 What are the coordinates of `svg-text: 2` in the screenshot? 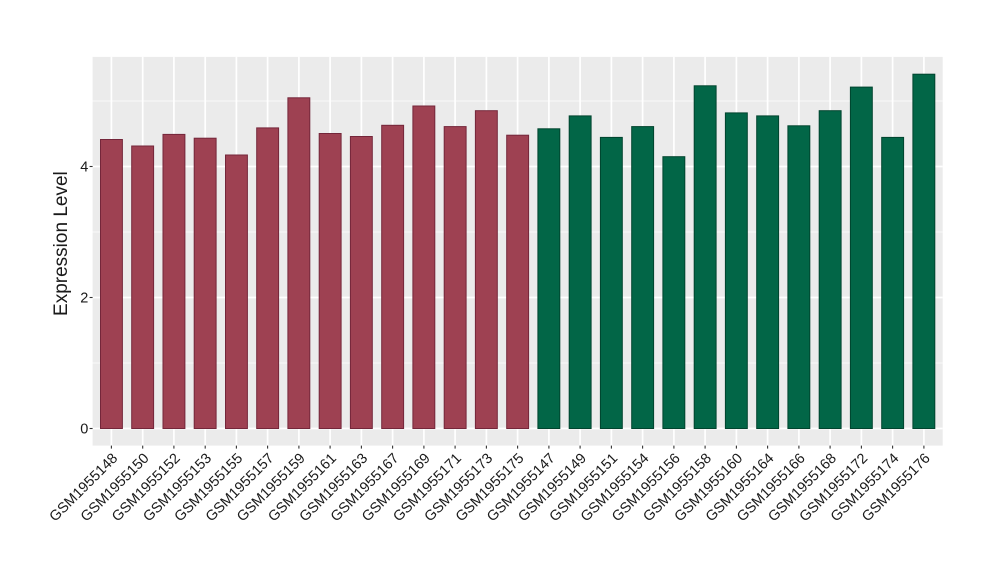 It's located at (84, 299).